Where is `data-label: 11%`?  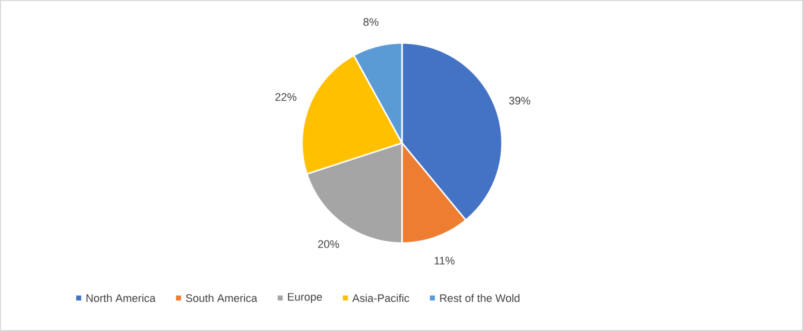 data-label: 11% is located at coordinates (444, 260).